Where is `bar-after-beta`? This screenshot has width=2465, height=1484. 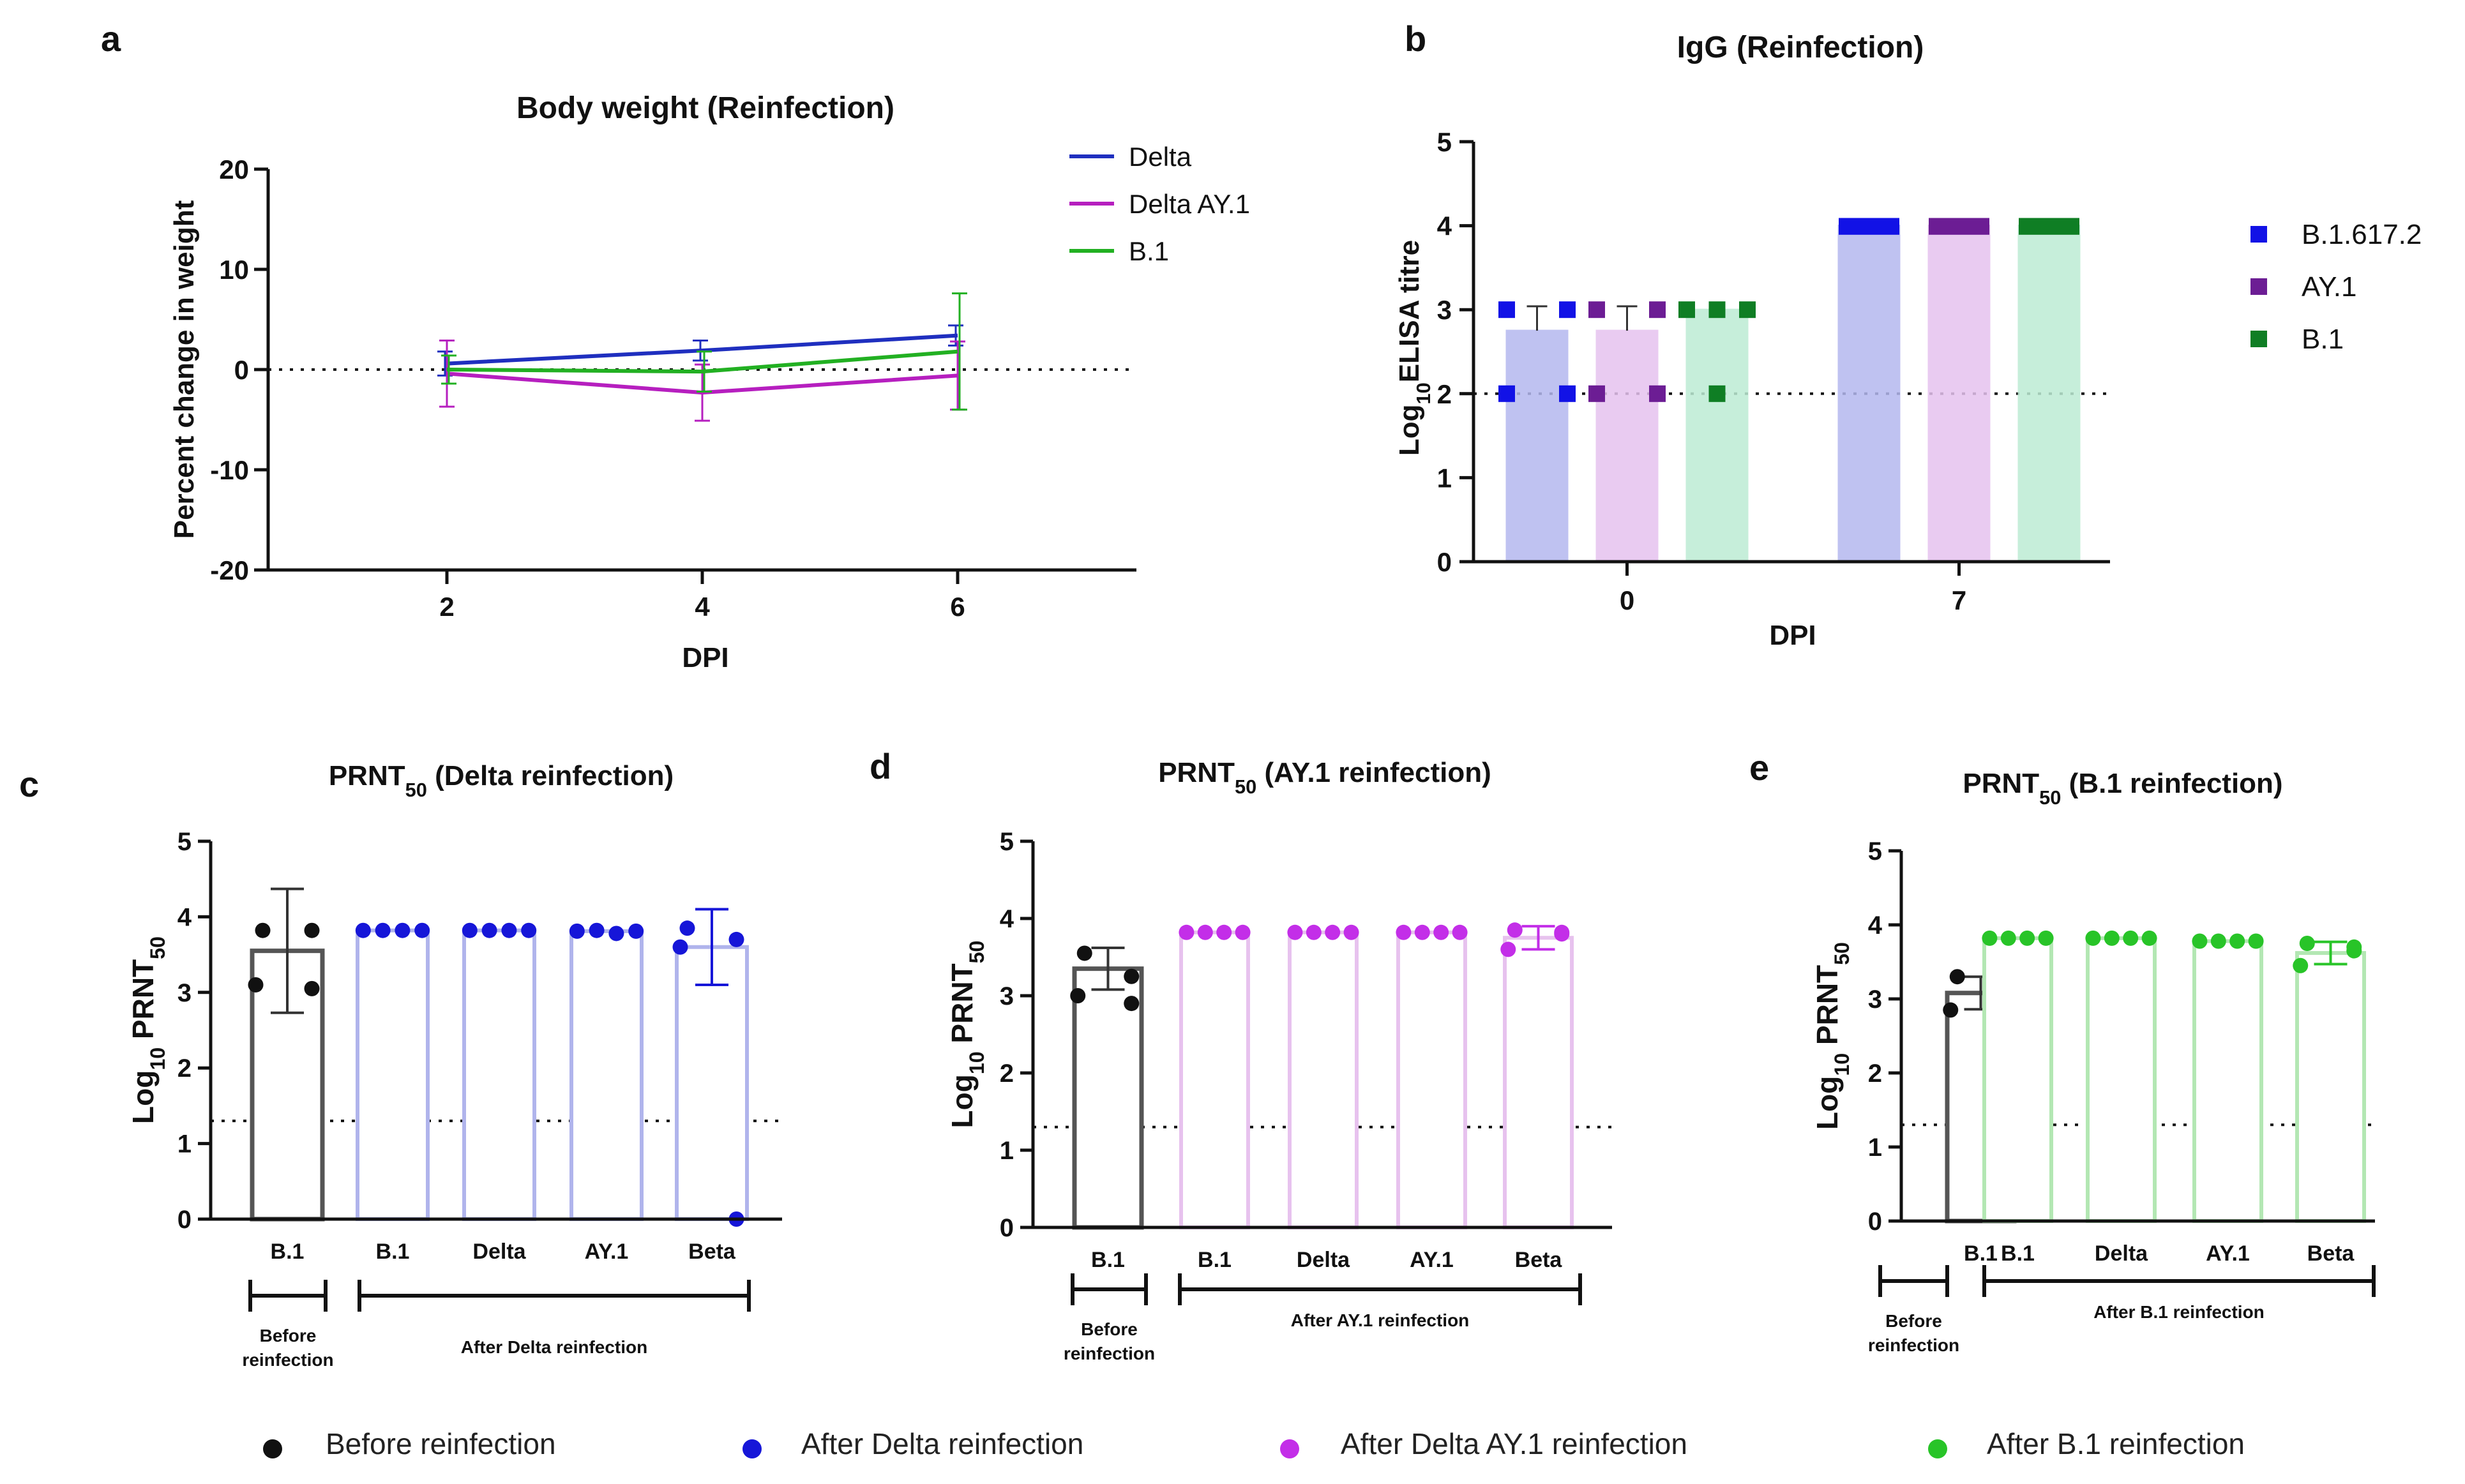
bar-after-beta is located at coordinates (2330, 1087).